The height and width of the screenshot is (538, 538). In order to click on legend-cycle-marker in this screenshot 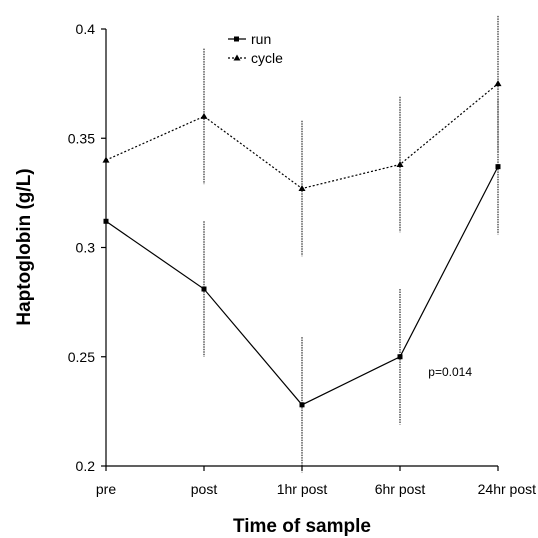, I will do `click(237, 57)`.